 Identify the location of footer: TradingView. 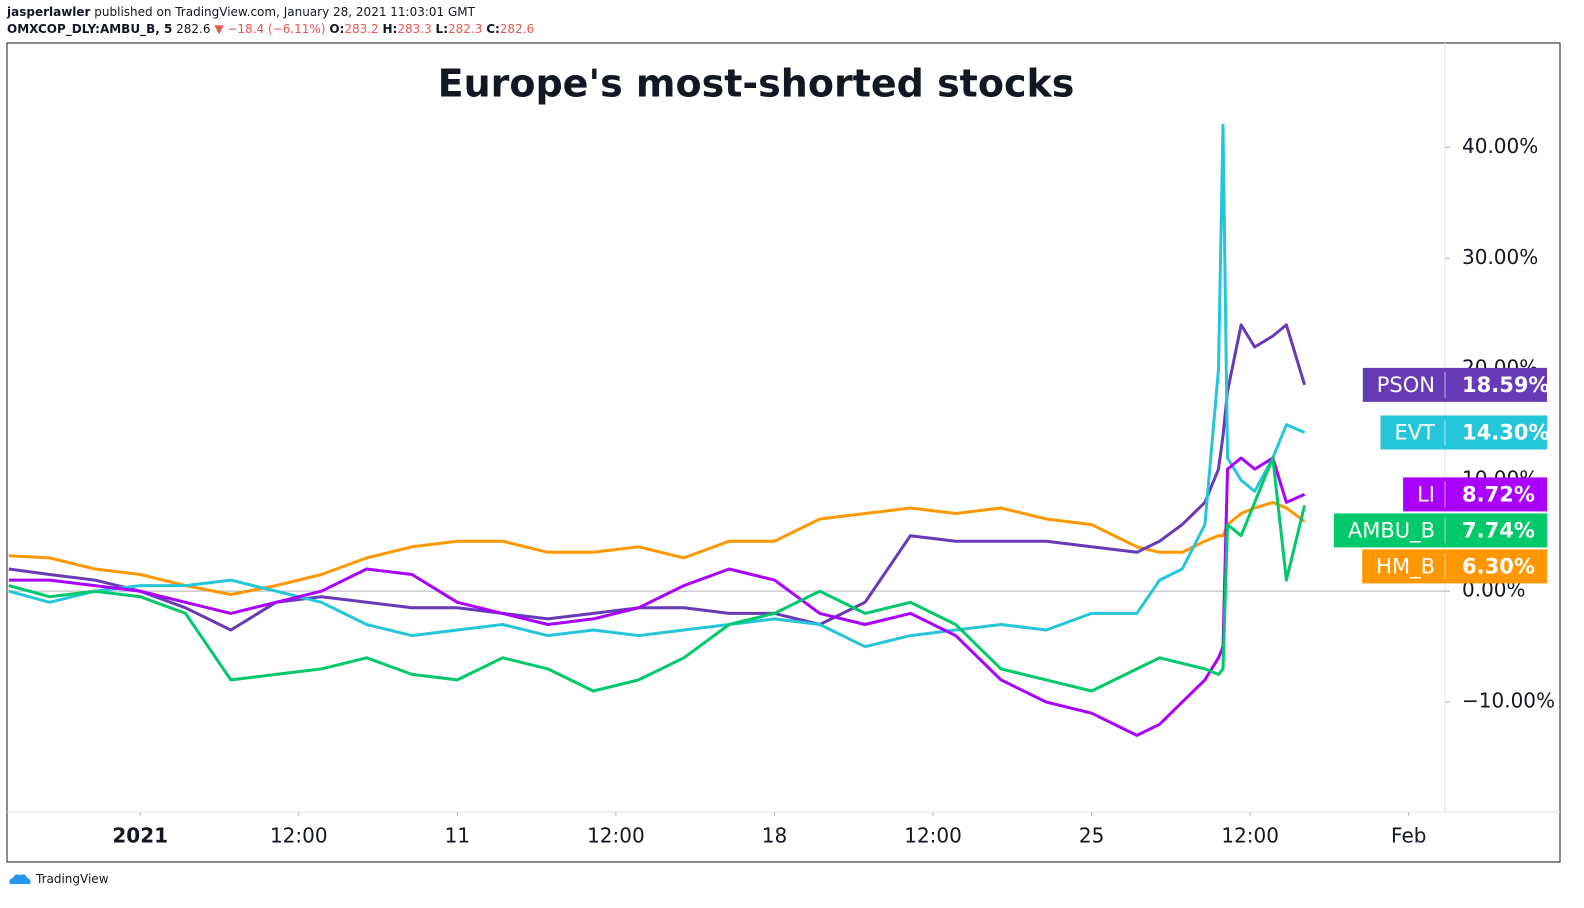
(58, 879).